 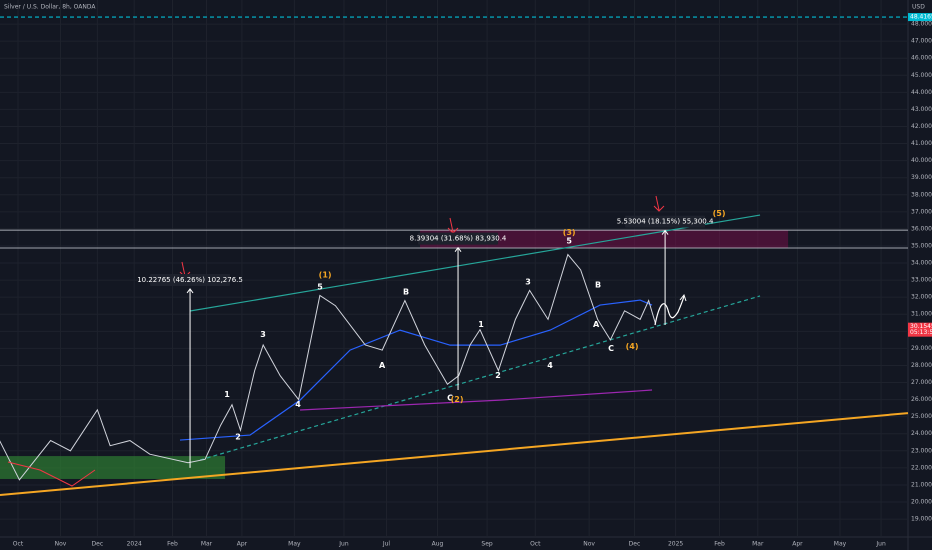 What do you see at coordinates (921, 228) in the screenshot?
I see `y-tick-label: 36.00000` at bounding box center [921, 228].